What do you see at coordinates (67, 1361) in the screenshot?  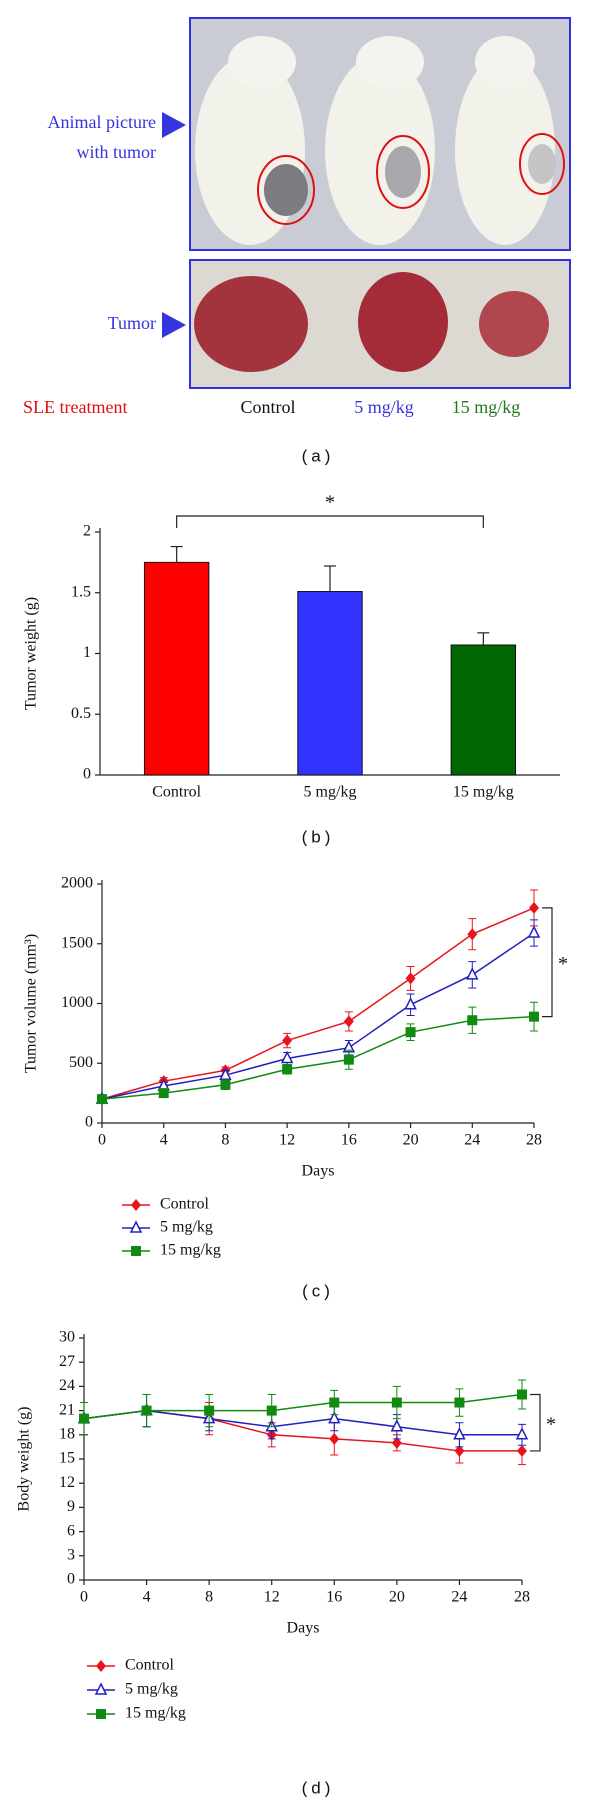 I see `y-tick-label: 27` at bounding box center [67, 1361].